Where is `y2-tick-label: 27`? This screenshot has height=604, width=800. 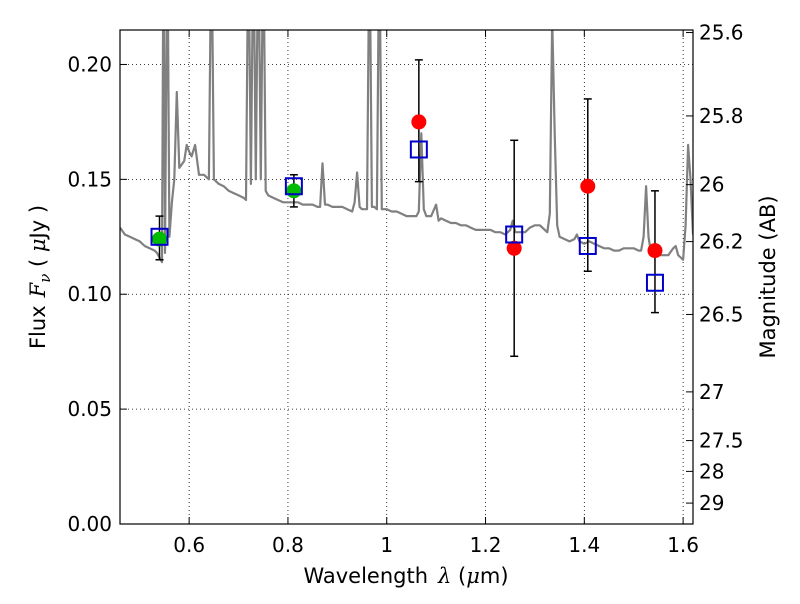 y2-tick-label: 27 is located at coordinates (711, 392).